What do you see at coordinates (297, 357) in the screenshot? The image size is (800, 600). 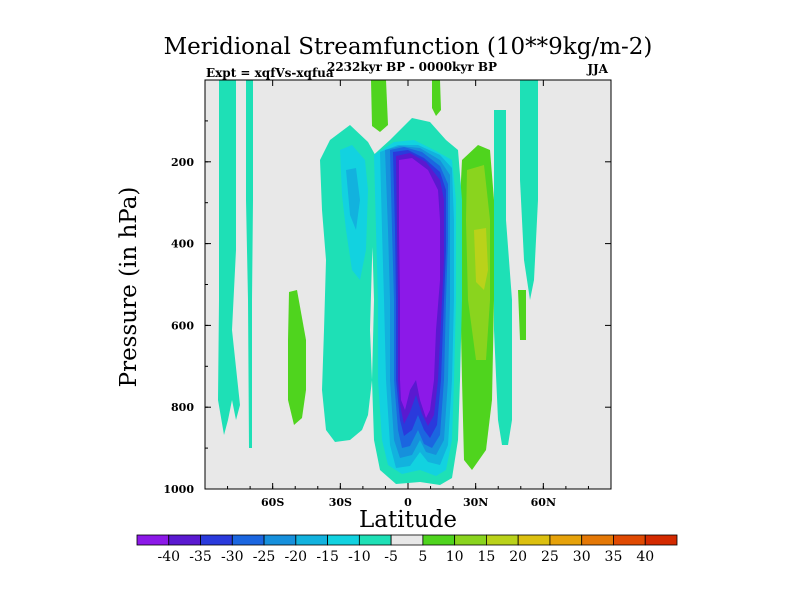 I see `contour-region-sh-positive` at bounding box center [297, 357].